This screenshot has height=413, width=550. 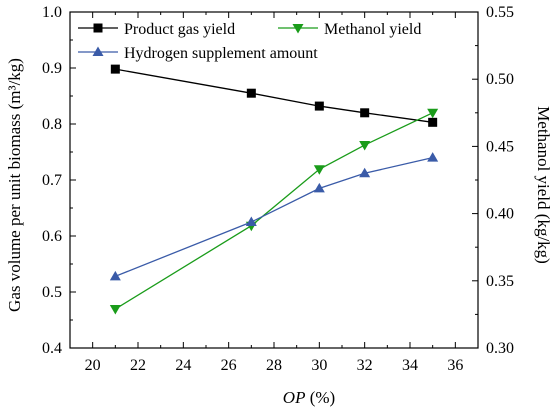 What do you see at coordinates (372, 29) in the screenshot?
I see `legend-label: Methanol yield` at bounding box center [372, 29].